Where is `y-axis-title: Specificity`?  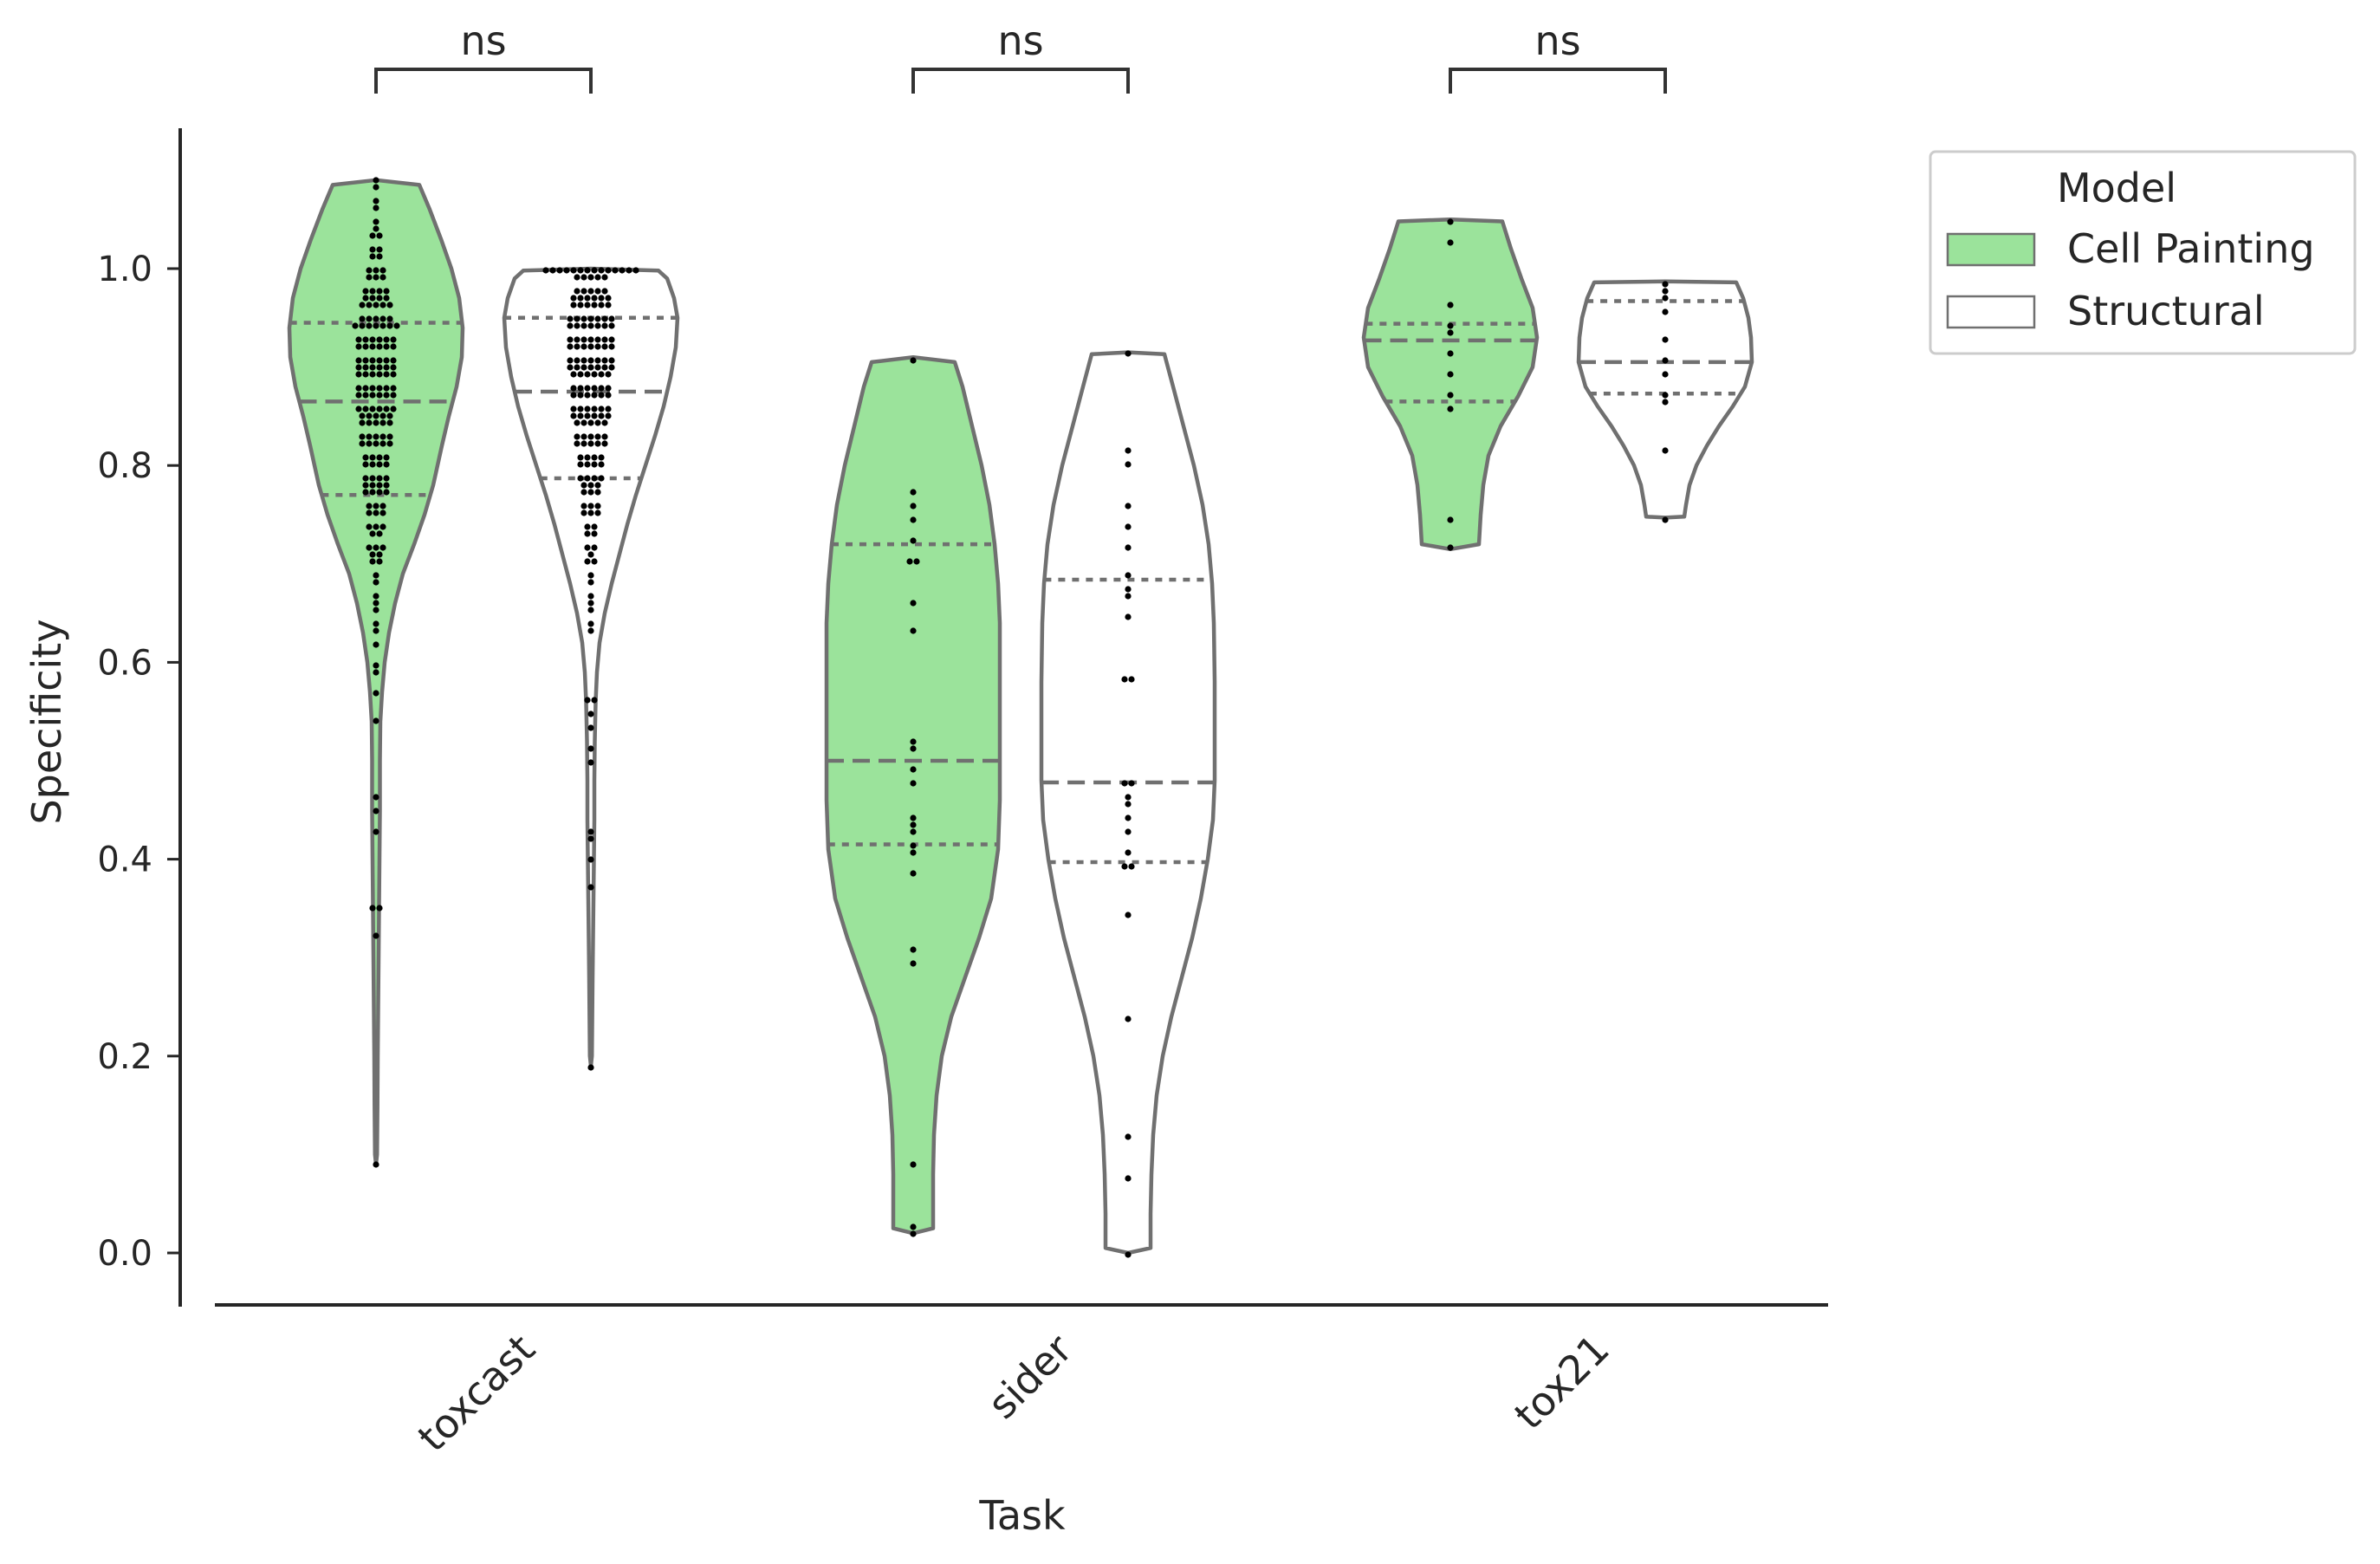 y-axis-title: Specificity is located at coordinates (46, 721).